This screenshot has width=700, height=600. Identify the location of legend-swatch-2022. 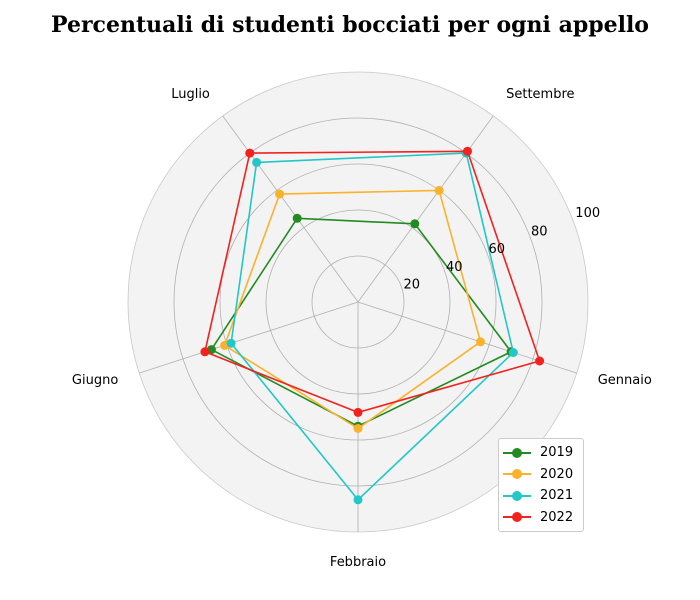
(517, 517).